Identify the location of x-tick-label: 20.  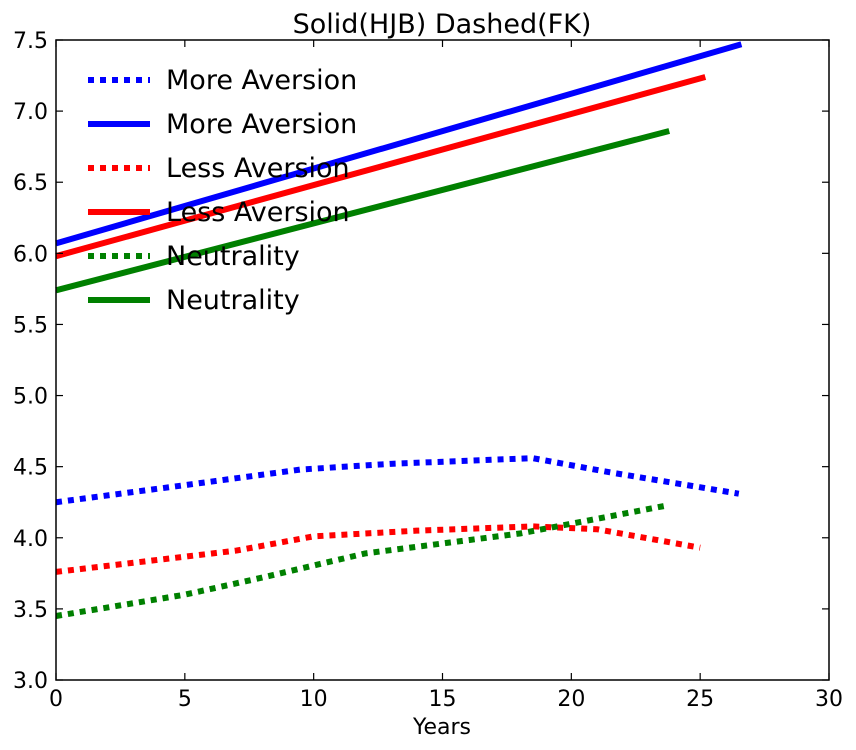
(571, 699).